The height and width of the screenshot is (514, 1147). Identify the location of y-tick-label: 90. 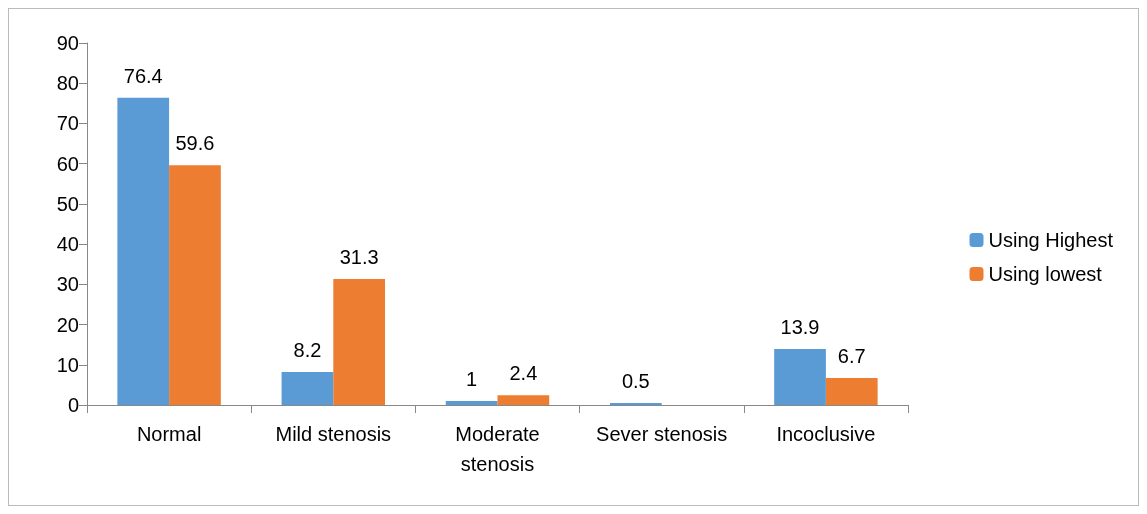
(67, 43).